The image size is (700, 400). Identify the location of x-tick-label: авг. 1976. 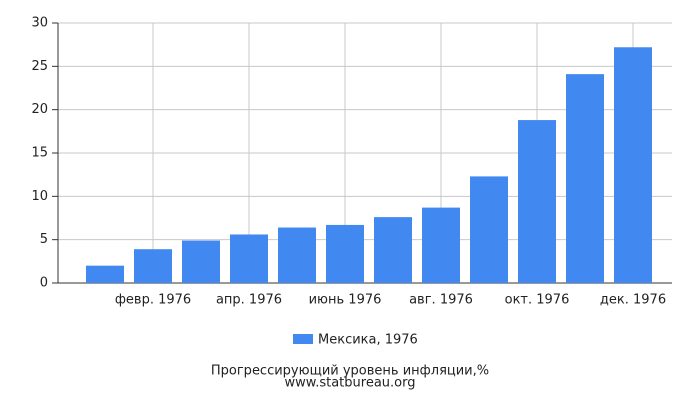
(441, 300).